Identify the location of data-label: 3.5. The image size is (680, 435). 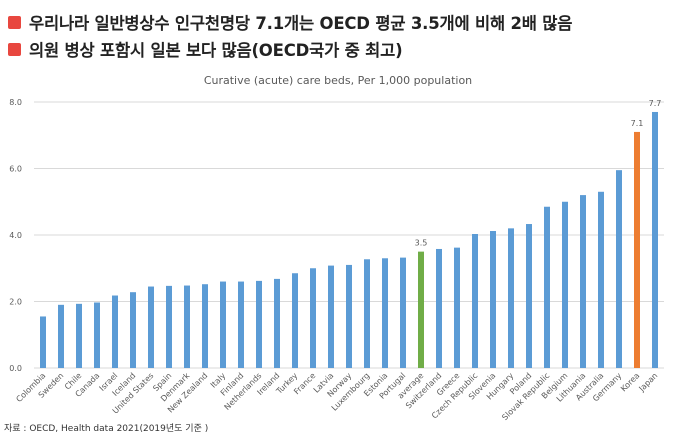
(421, 243).